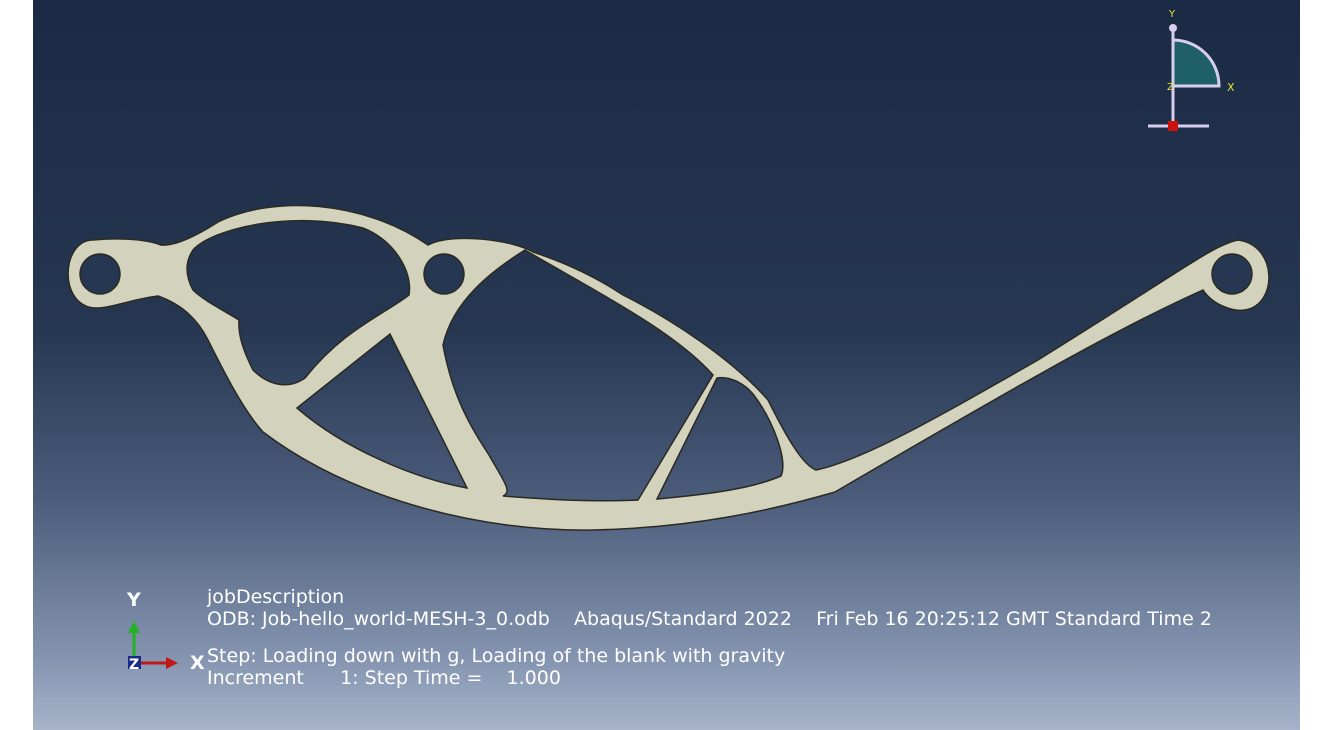 The height and width of the screenshot is (730, 1334). I want to click on view-cube: Y X Z, so click(1193, 70).